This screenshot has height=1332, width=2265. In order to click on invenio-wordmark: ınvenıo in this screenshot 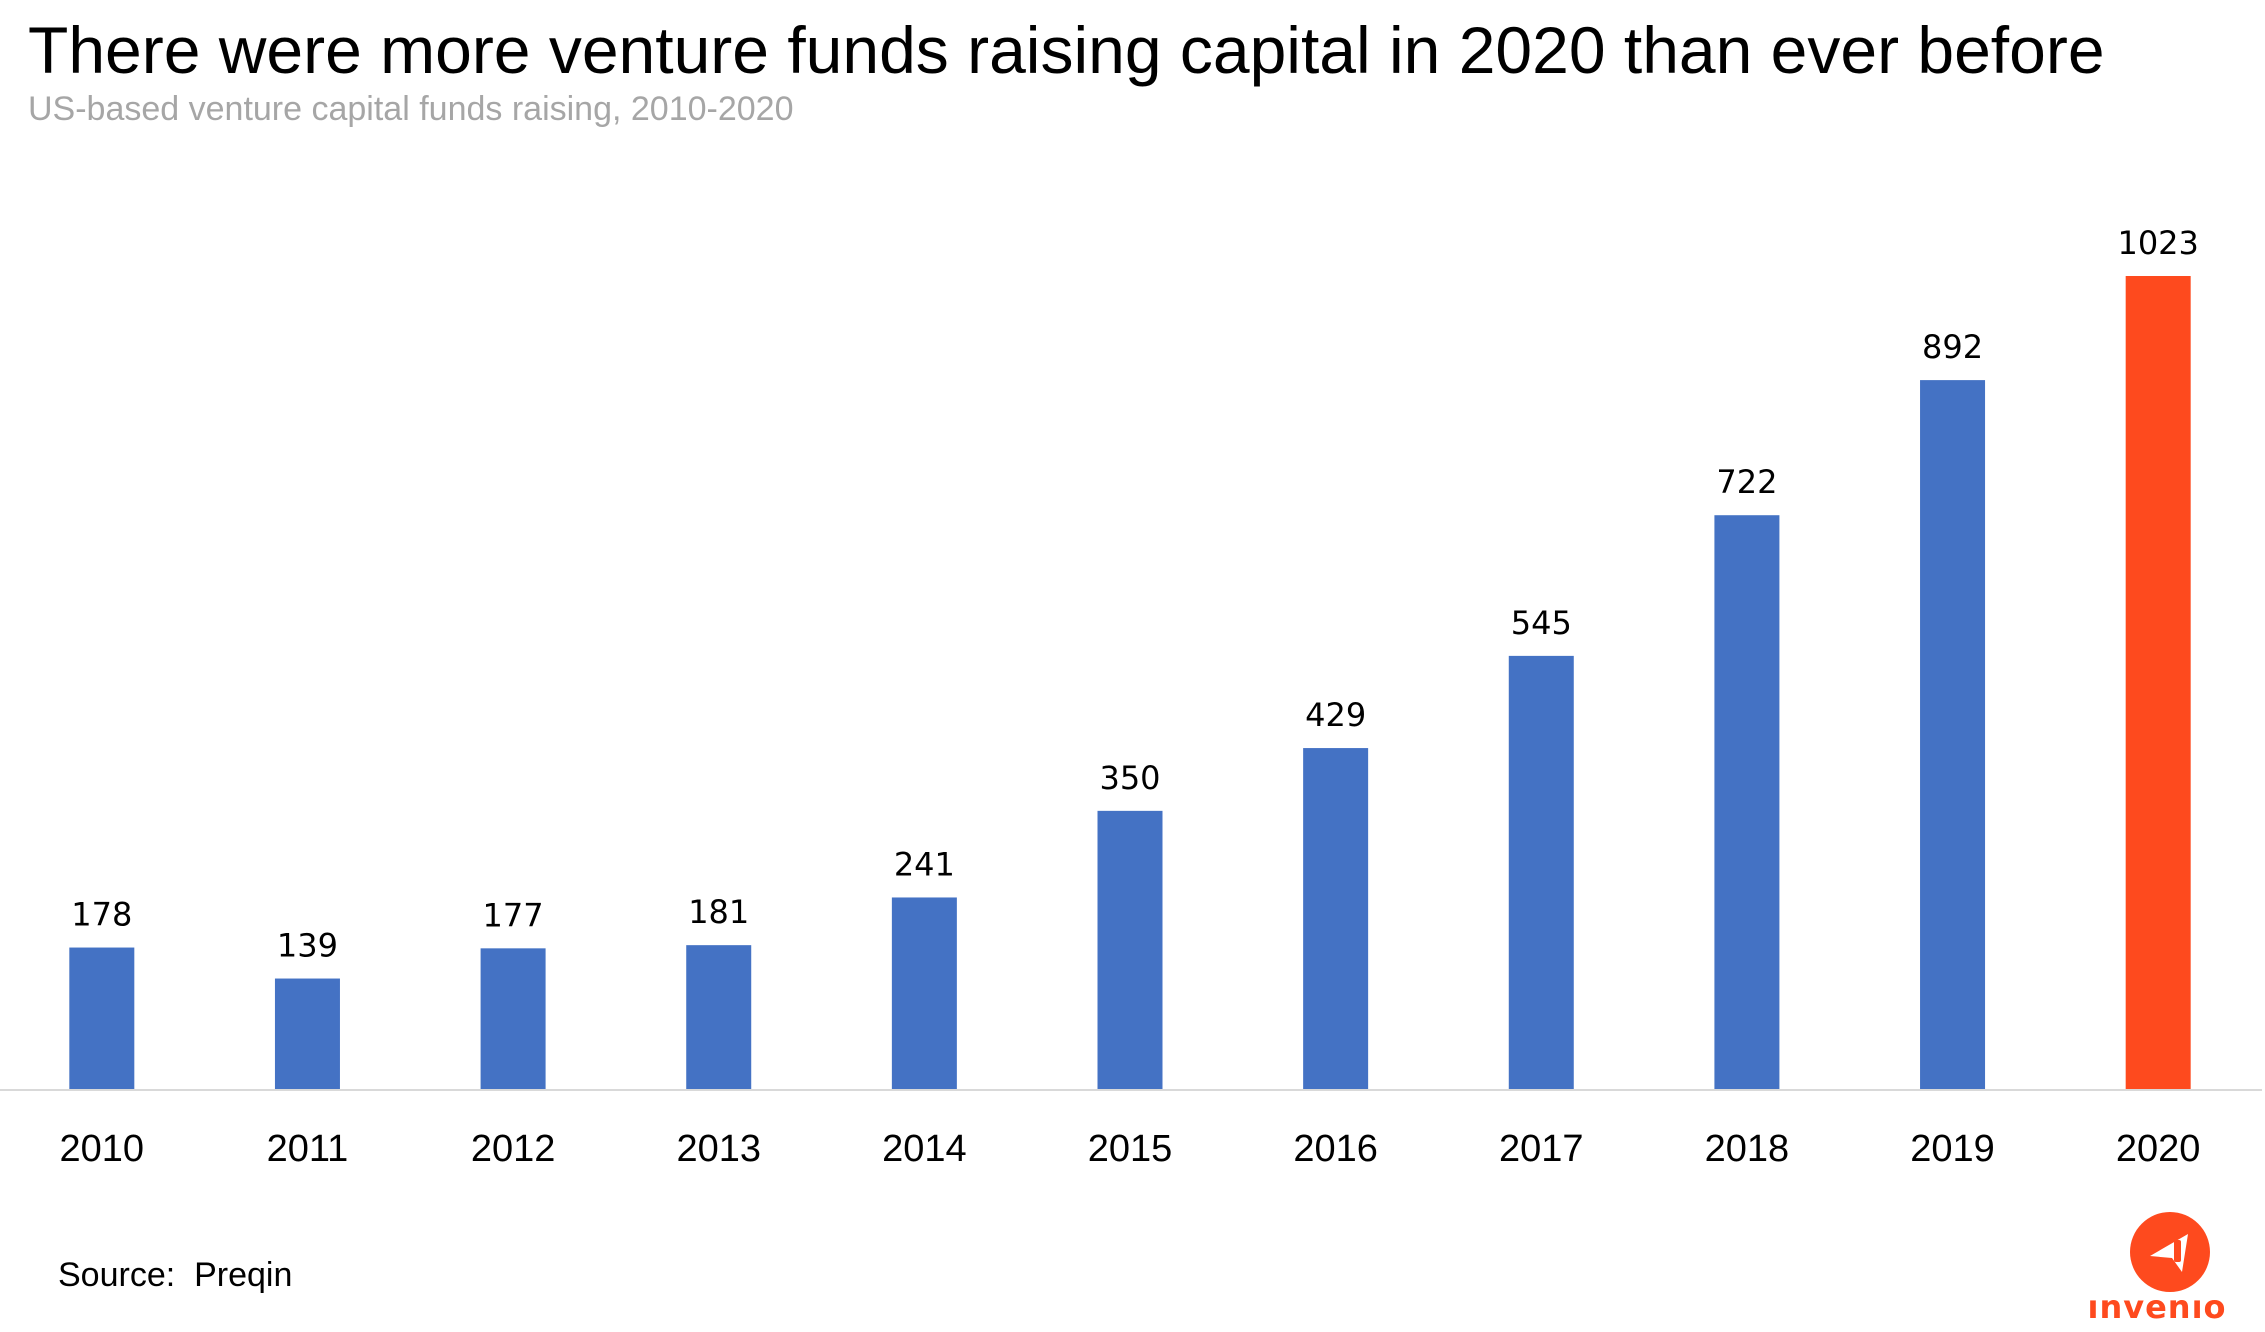, I will do `click(2157, 1307)`.